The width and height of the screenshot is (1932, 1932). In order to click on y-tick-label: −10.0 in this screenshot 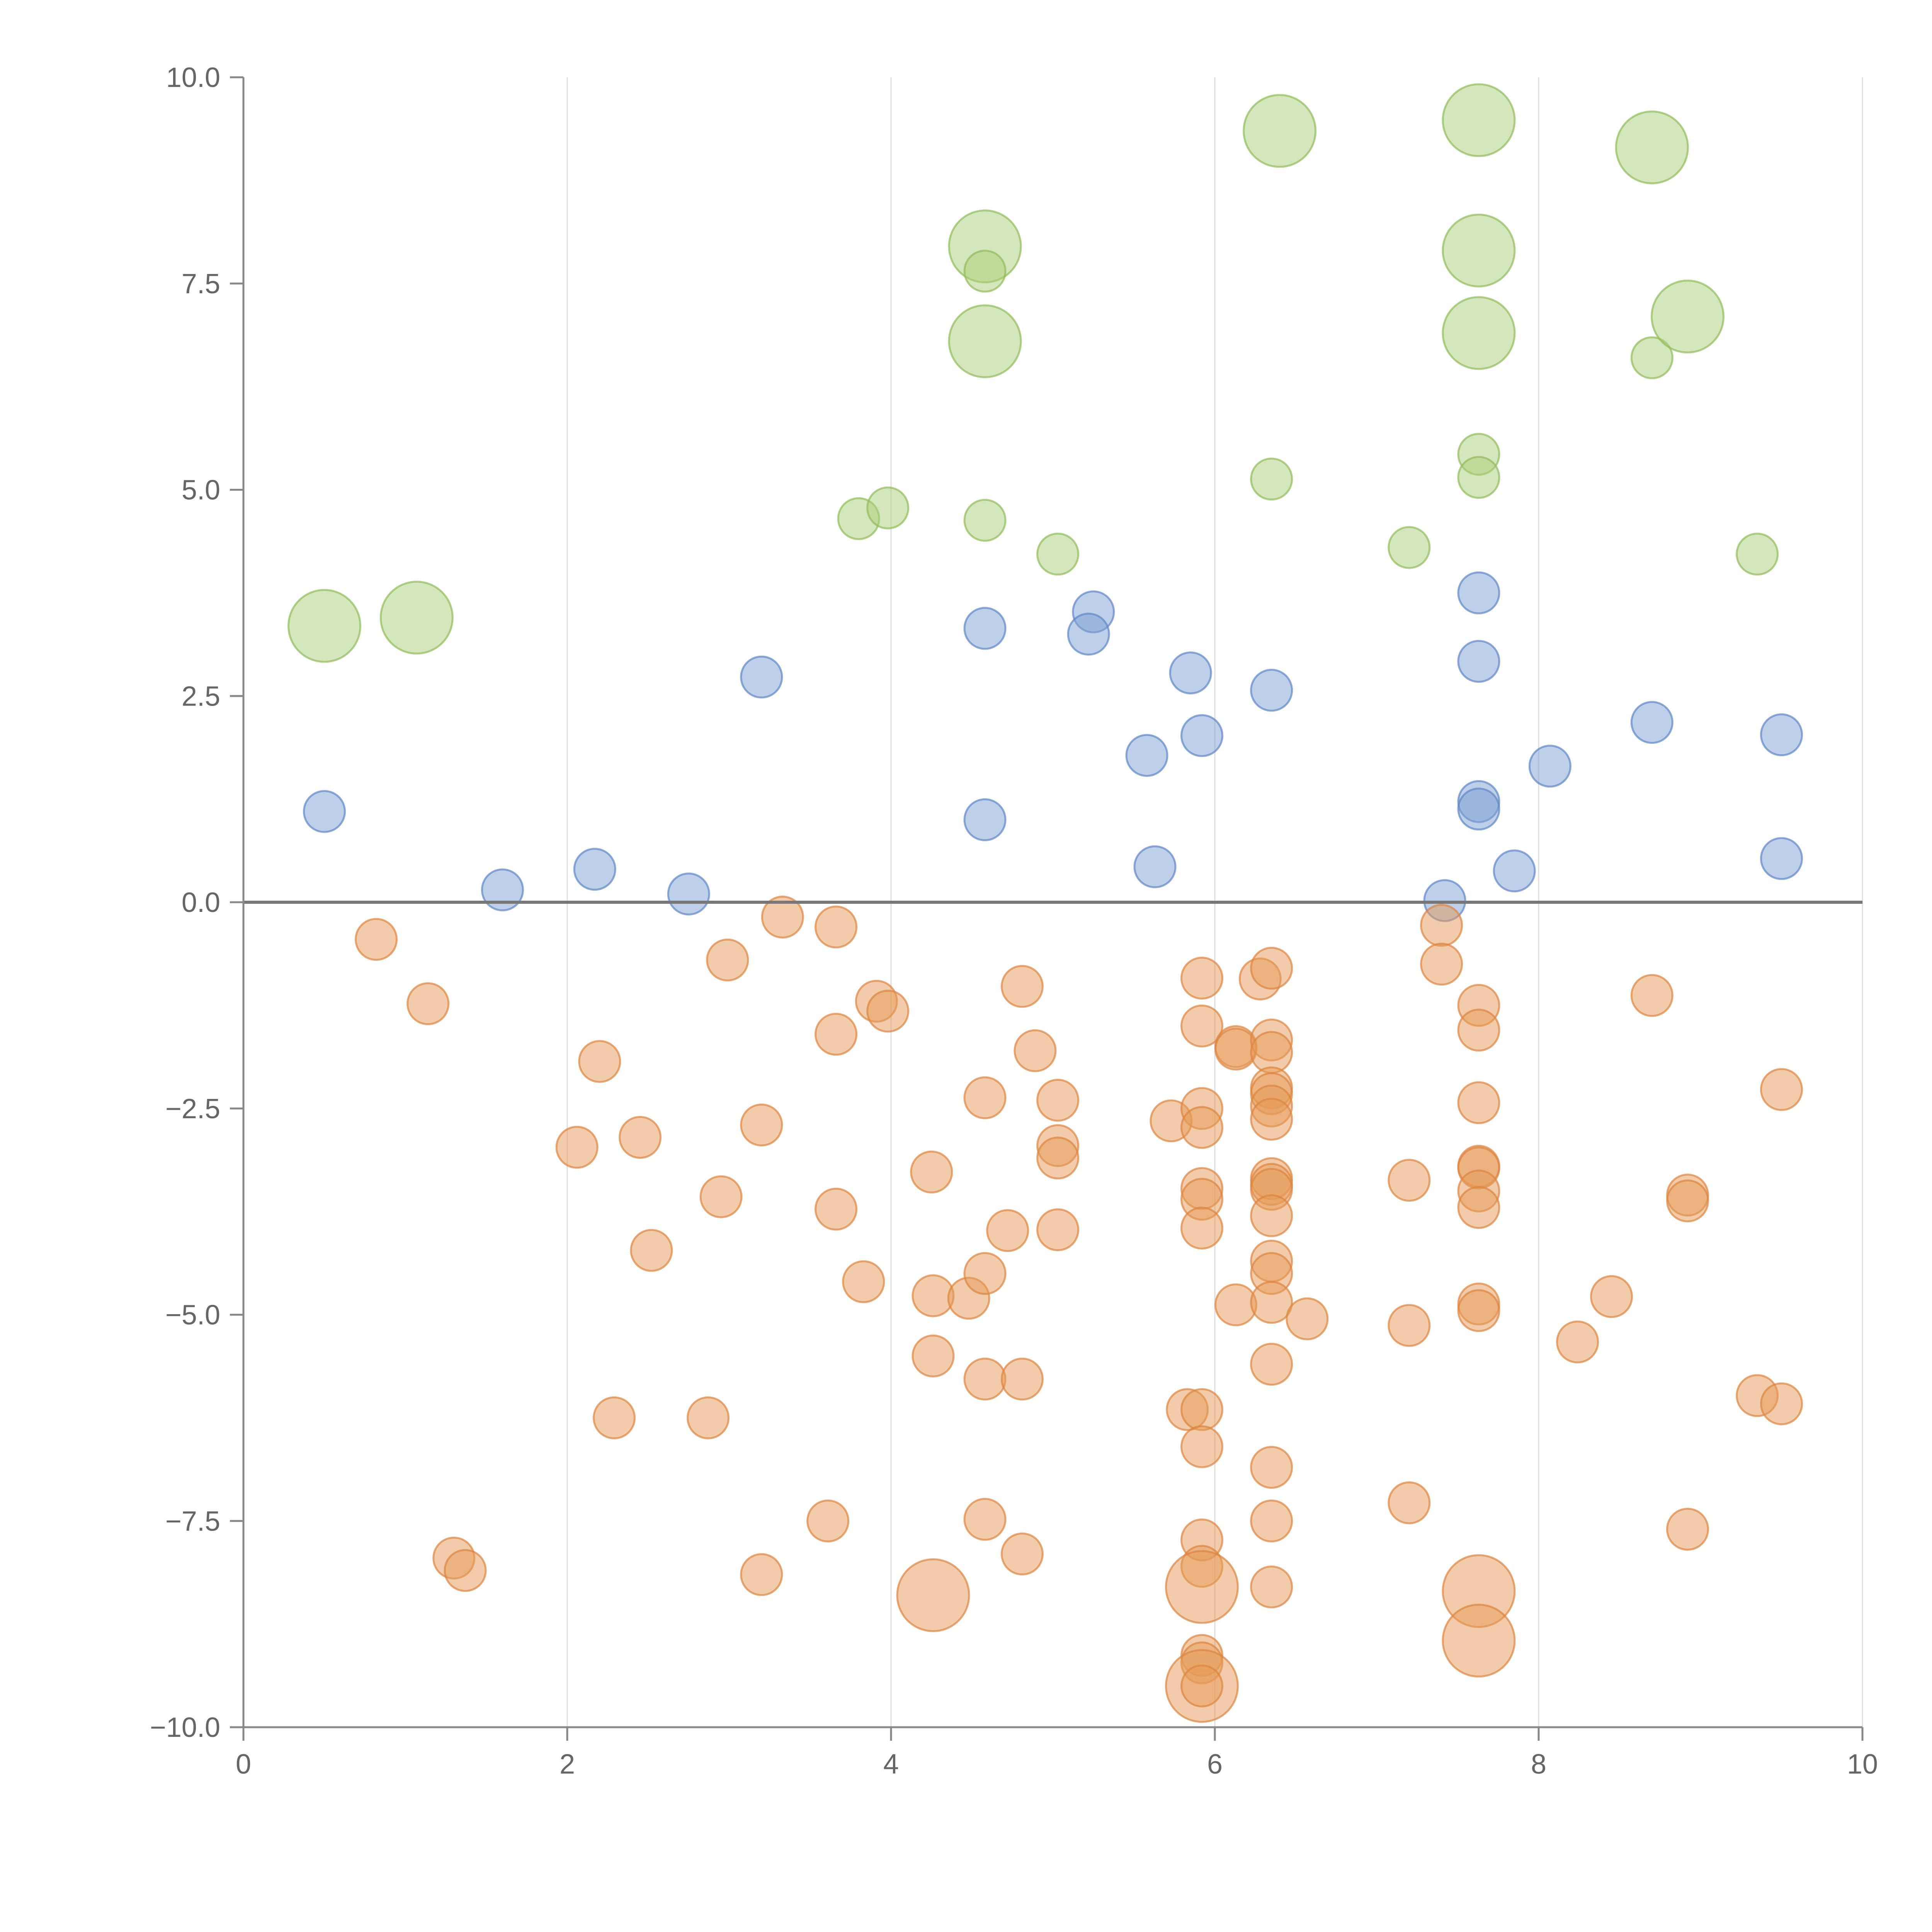, I will do `click(185, 1728)`.